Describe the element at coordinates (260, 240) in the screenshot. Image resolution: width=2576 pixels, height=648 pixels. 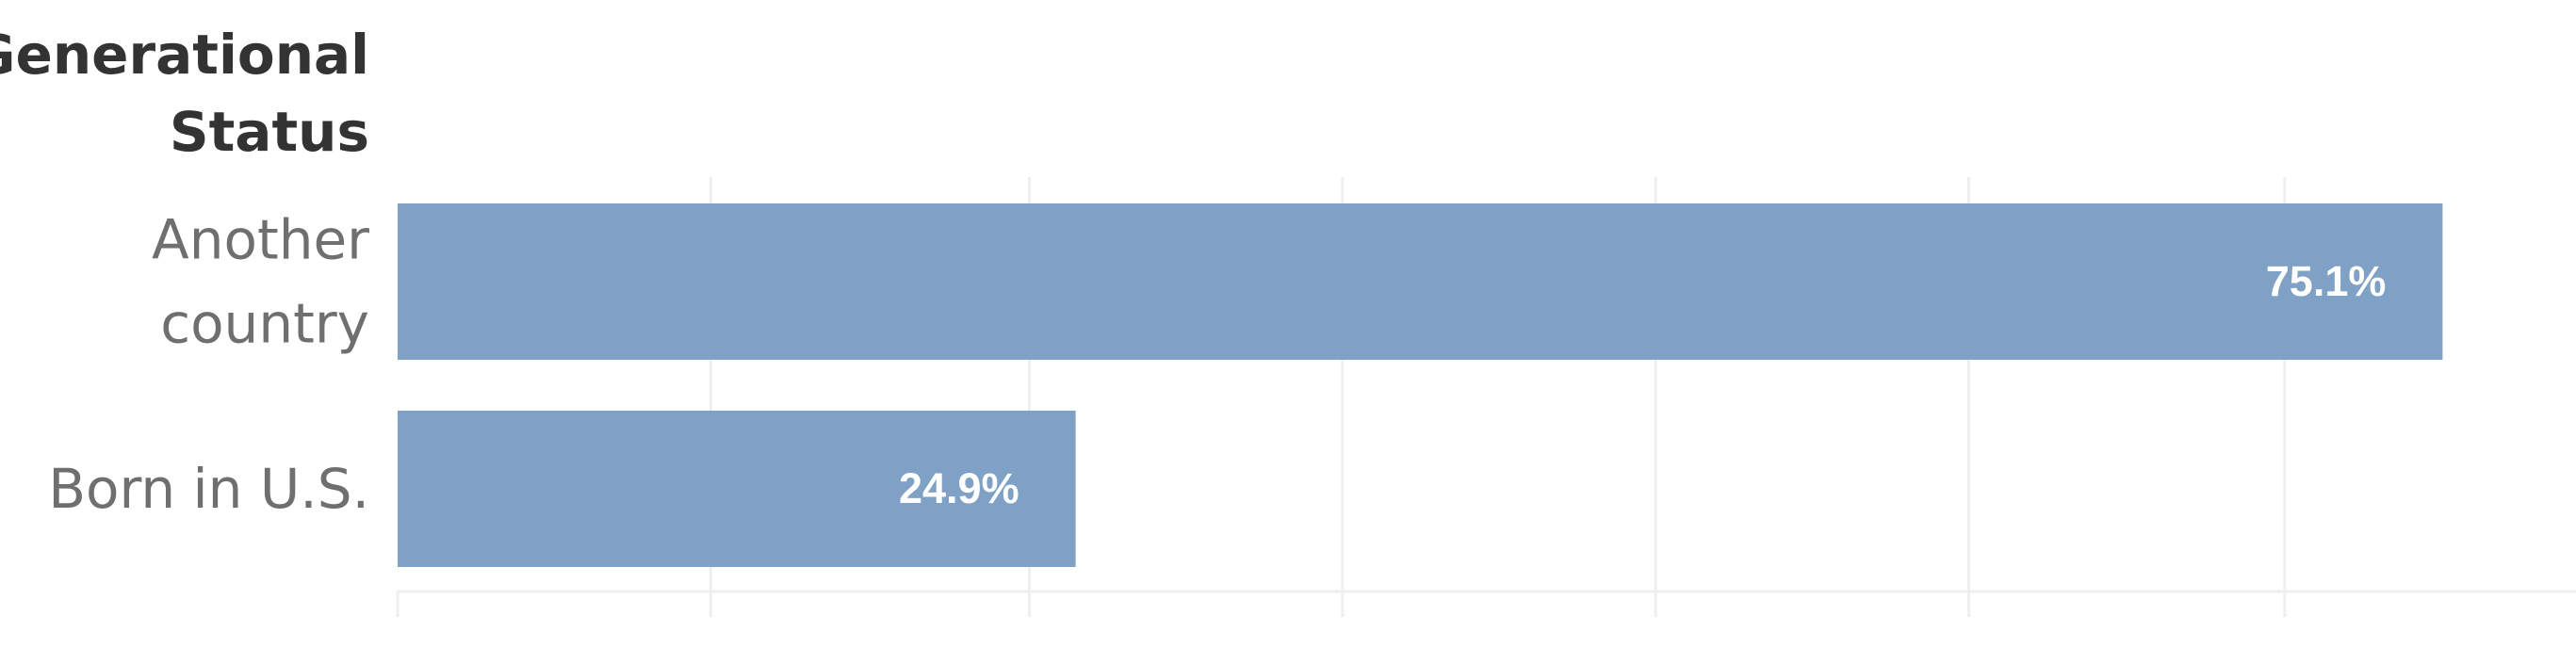
I see `category-label: Another` at that location.